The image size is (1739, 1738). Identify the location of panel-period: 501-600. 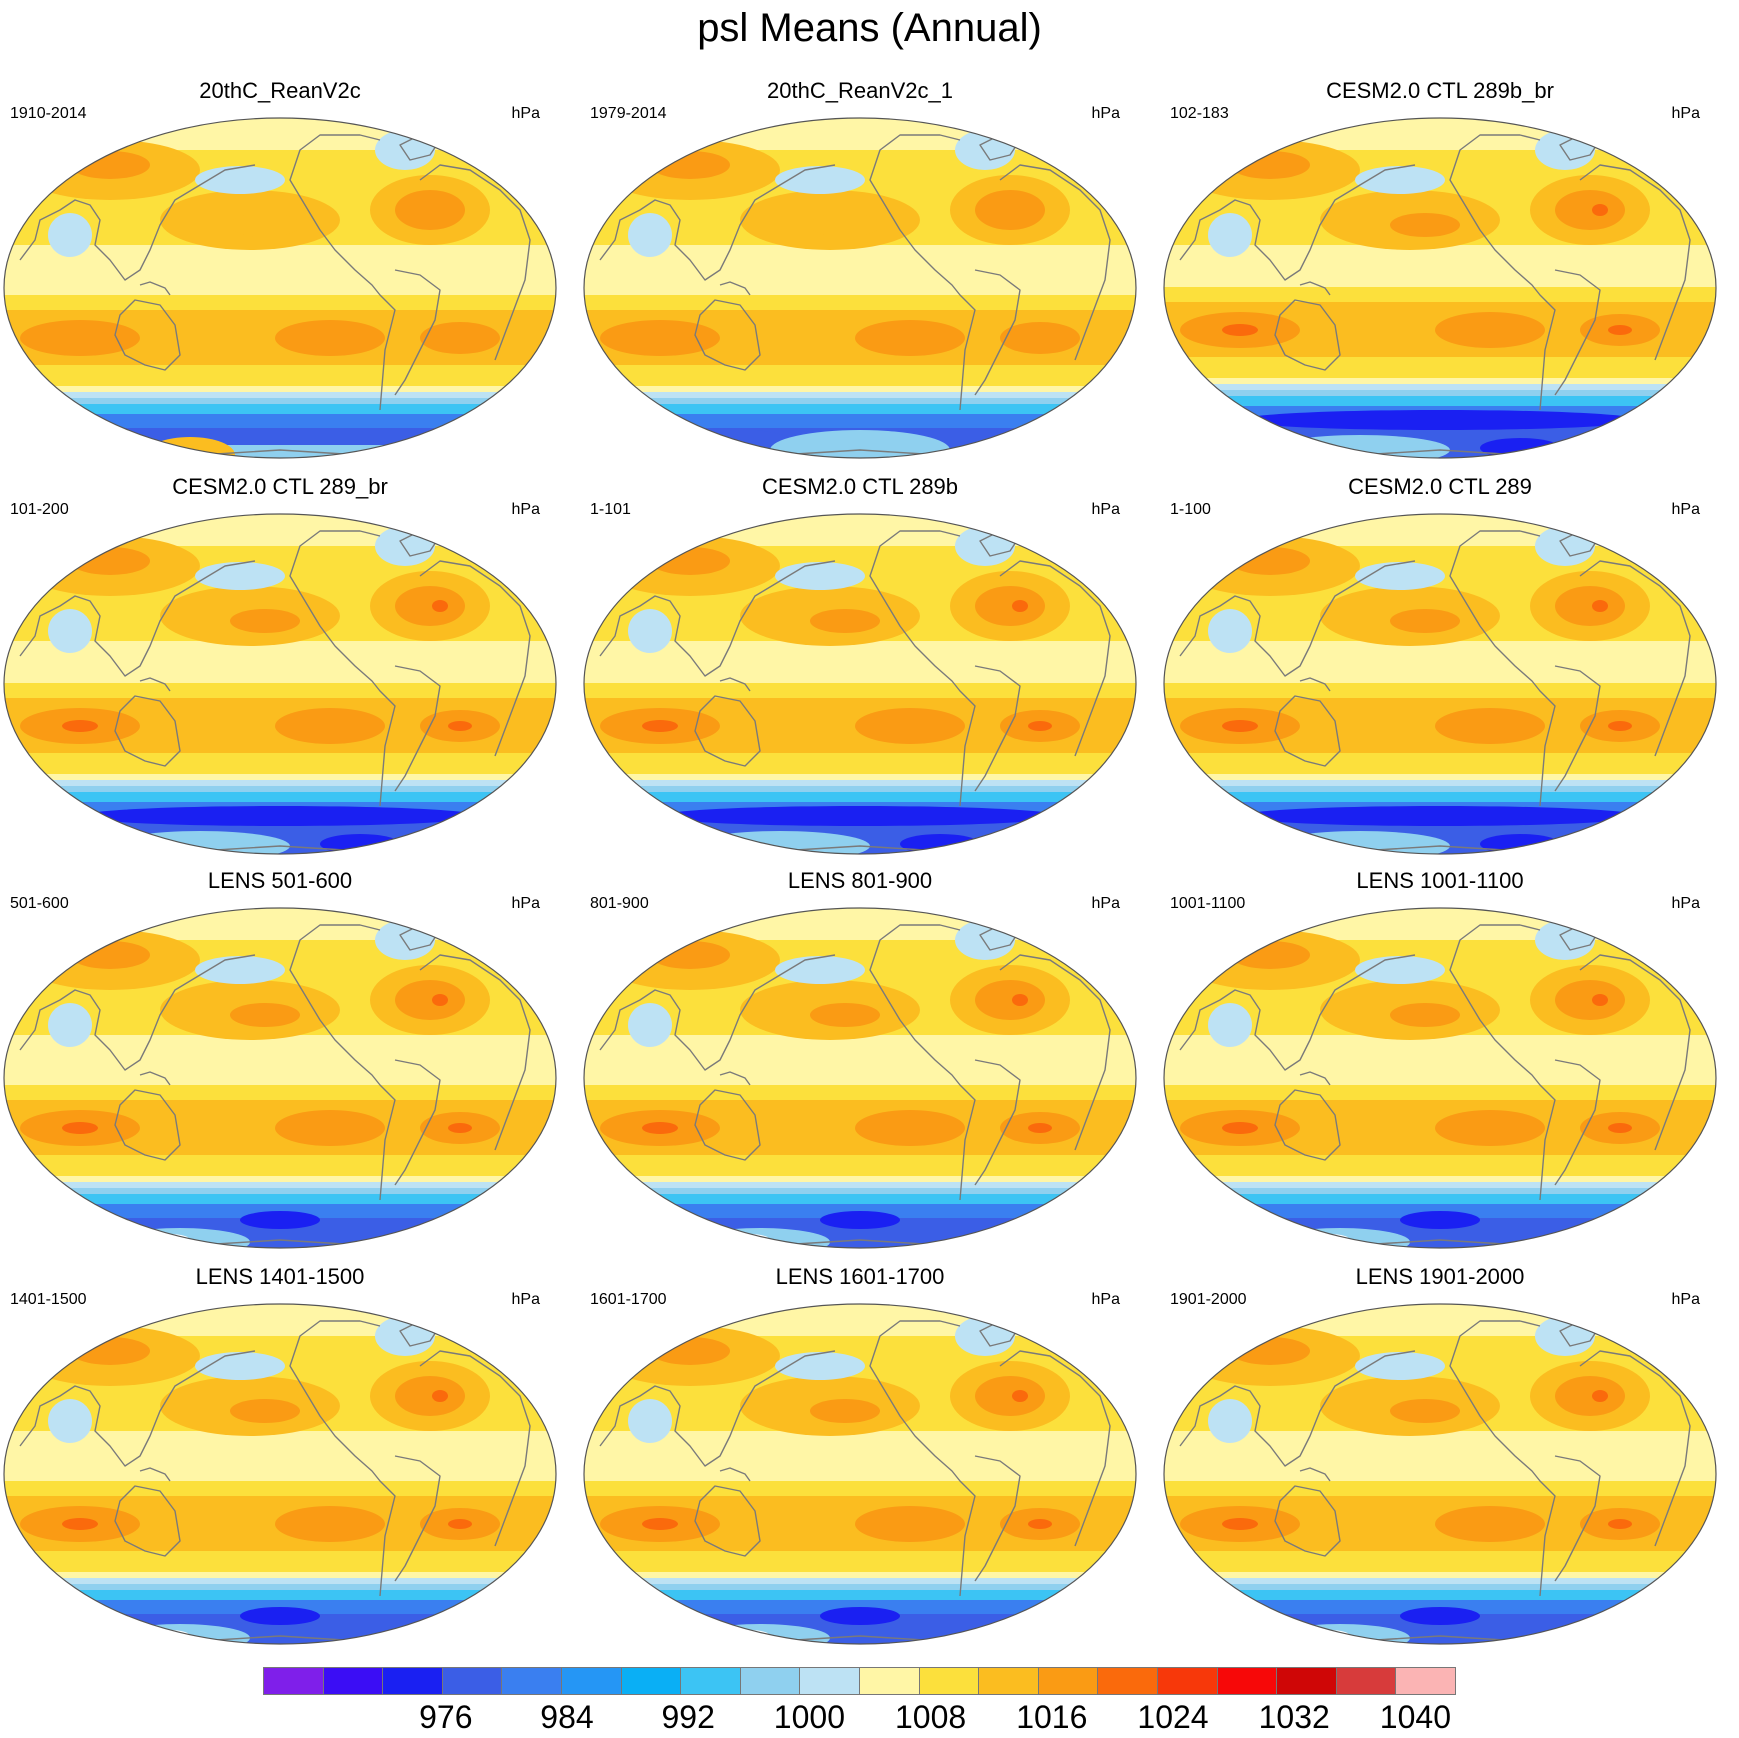
(39, 903).